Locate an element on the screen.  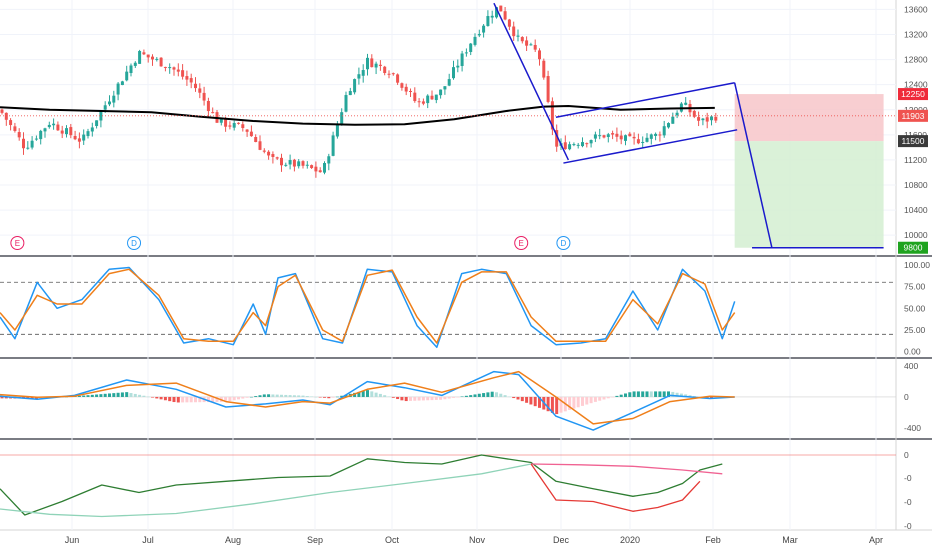
rs-axis-tick-label: -0 is located at coordinates (908, 502).